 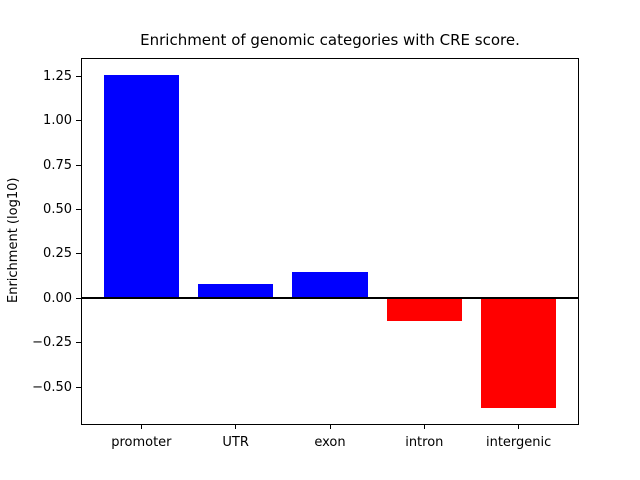 What do you see at coordinates (57, 121) in the screenshot?
I see `y-tick-label: 1.00` at bounding box center [57, 121].